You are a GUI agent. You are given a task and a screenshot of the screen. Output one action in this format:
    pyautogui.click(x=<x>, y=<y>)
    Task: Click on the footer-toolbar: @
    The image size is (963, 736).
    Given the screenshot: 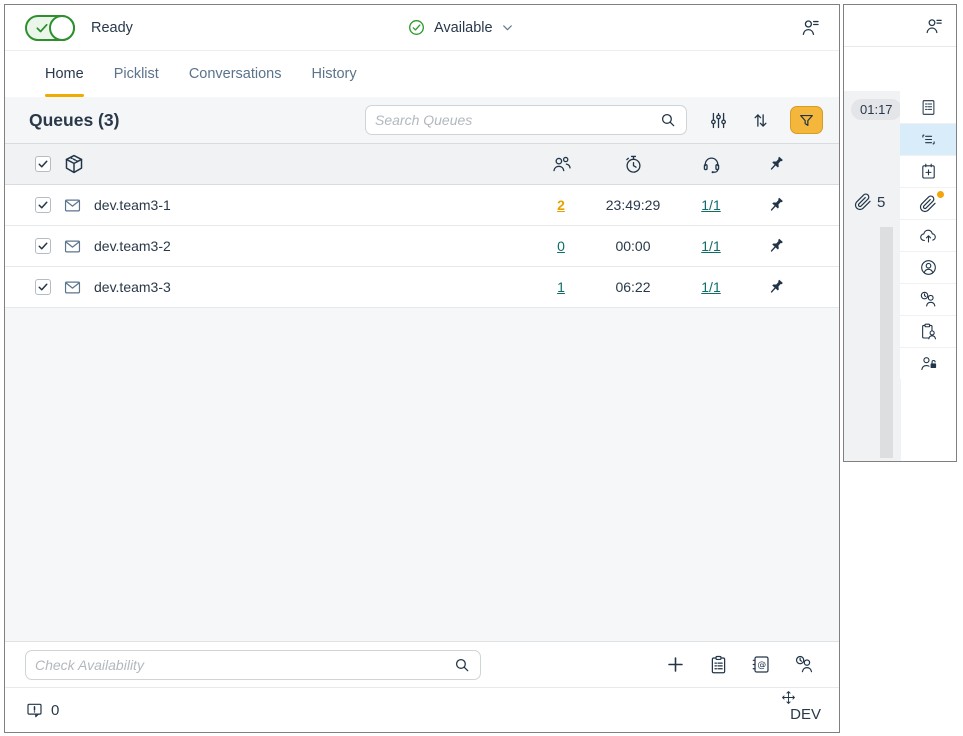 What is the action you would take?
    pyautogui.click(x=422, y=664)
    